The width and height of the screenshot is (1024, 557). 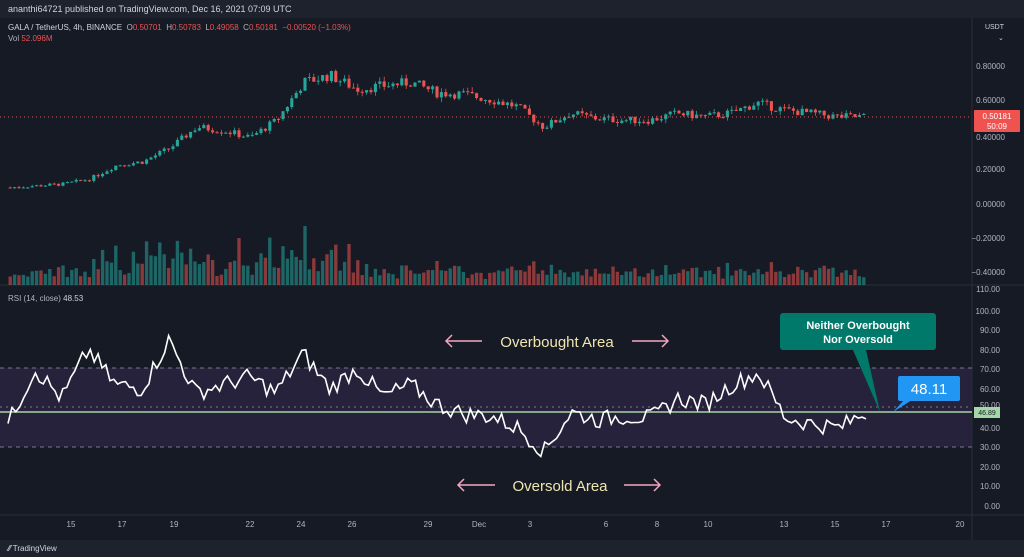 What do you see at coordinates (992, 506) in the screenshot?
I see `rsi-tick: 0.00` at bounding box center [992, 506].